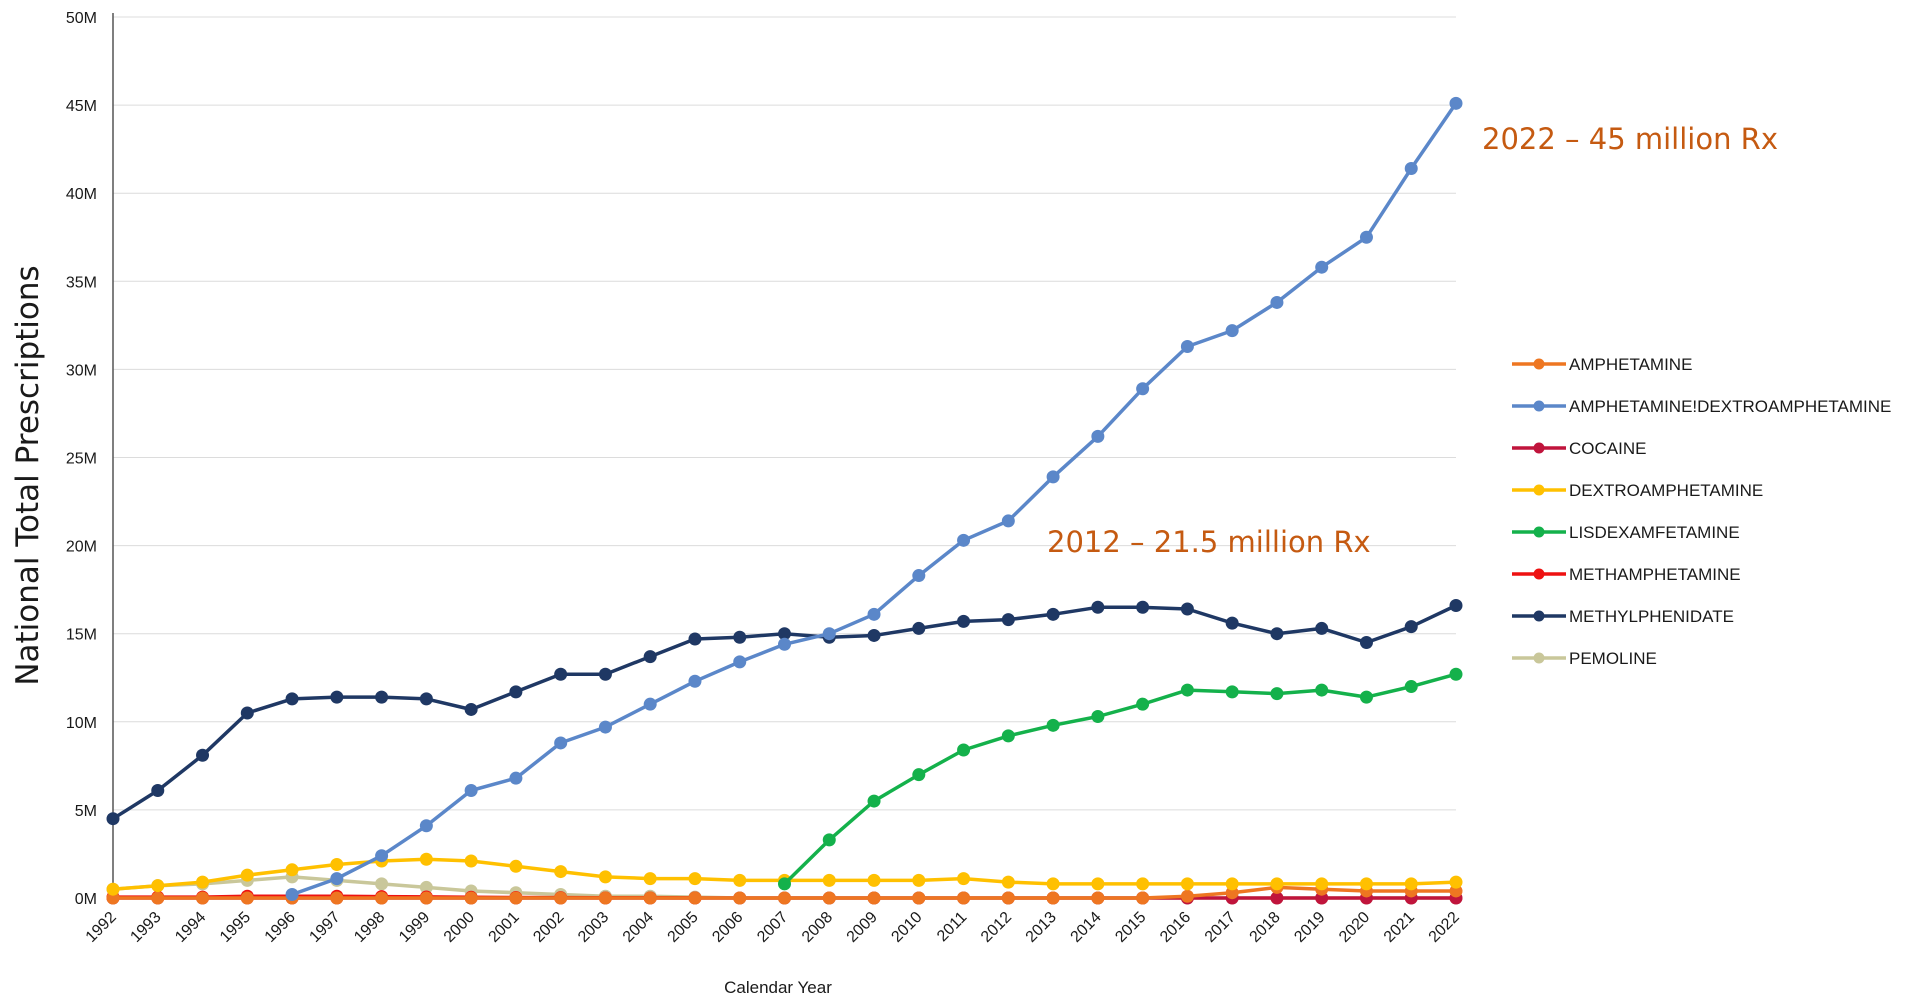 This screenshot has height=997, width=1931. I want to click on x-tick-label: 2016, so click(1175, 927).